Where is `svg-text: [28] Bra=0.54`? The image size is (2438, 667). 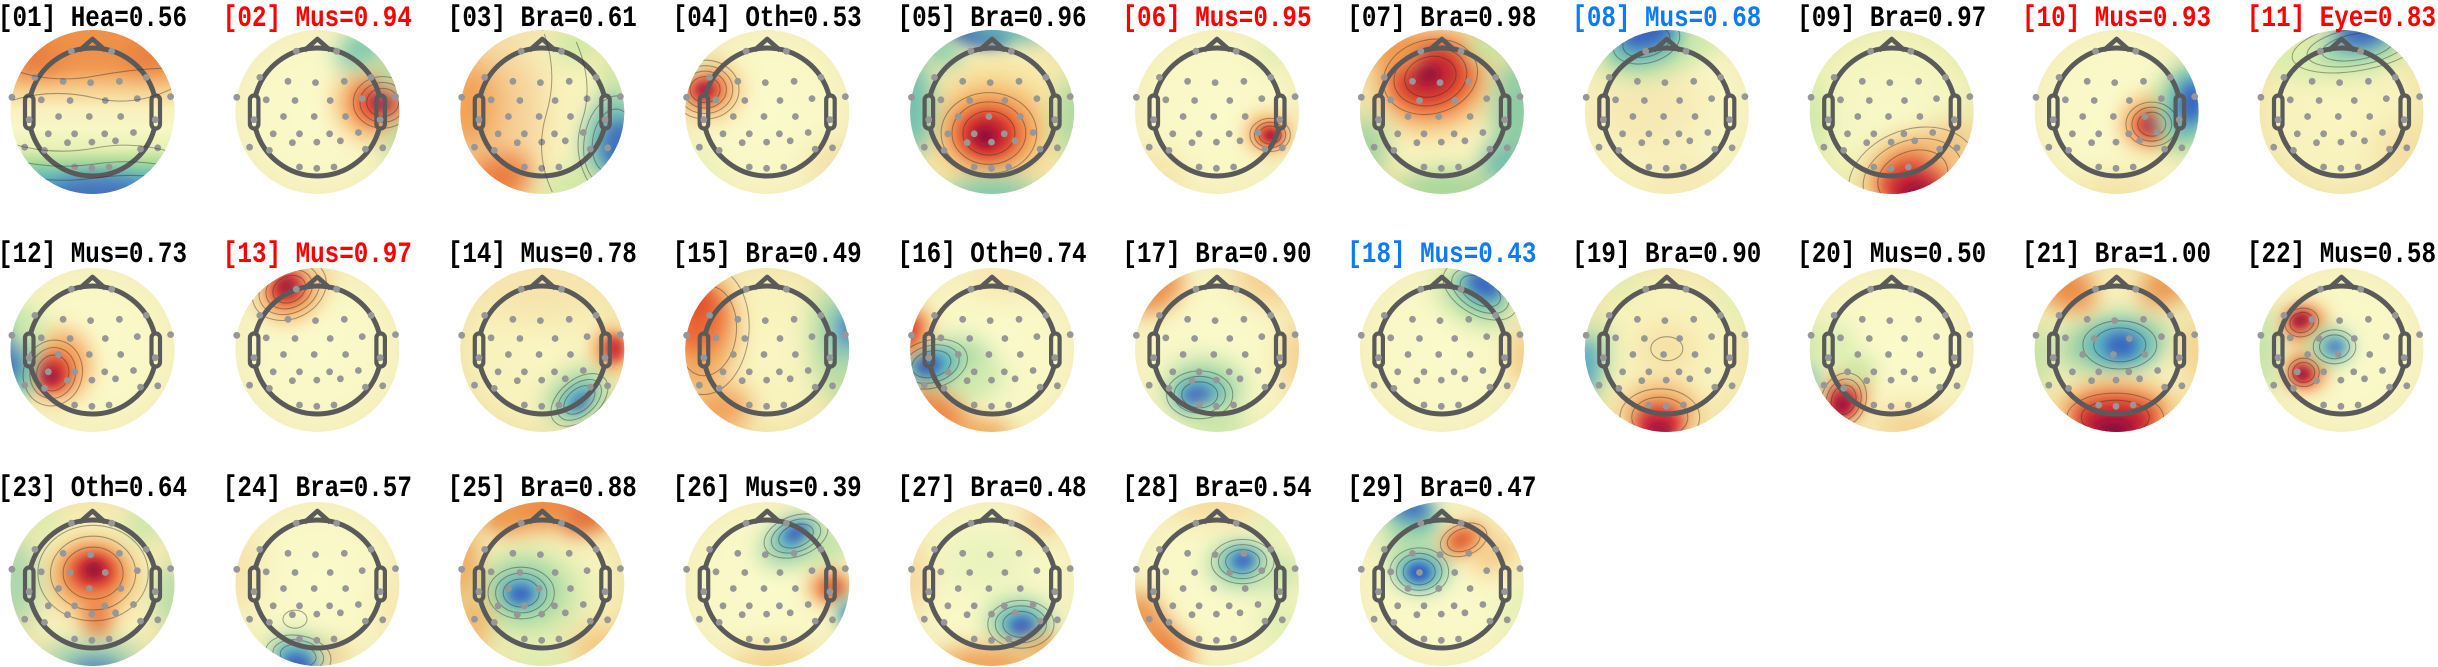 svg-text: [28] Bra=0.54 is located at coordinates (1217, 489).